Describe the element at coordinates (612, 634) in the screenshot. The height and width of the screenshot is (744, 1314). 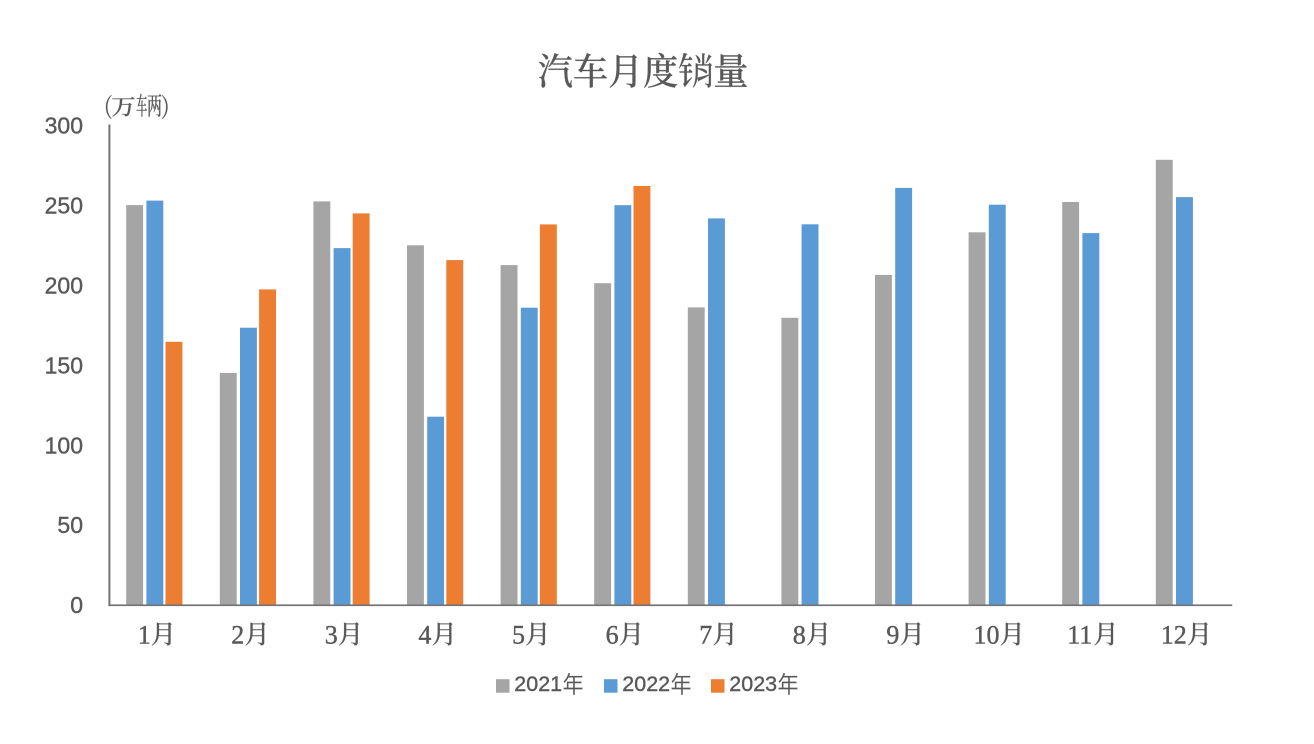
I see `svg-text: 6` at that location.